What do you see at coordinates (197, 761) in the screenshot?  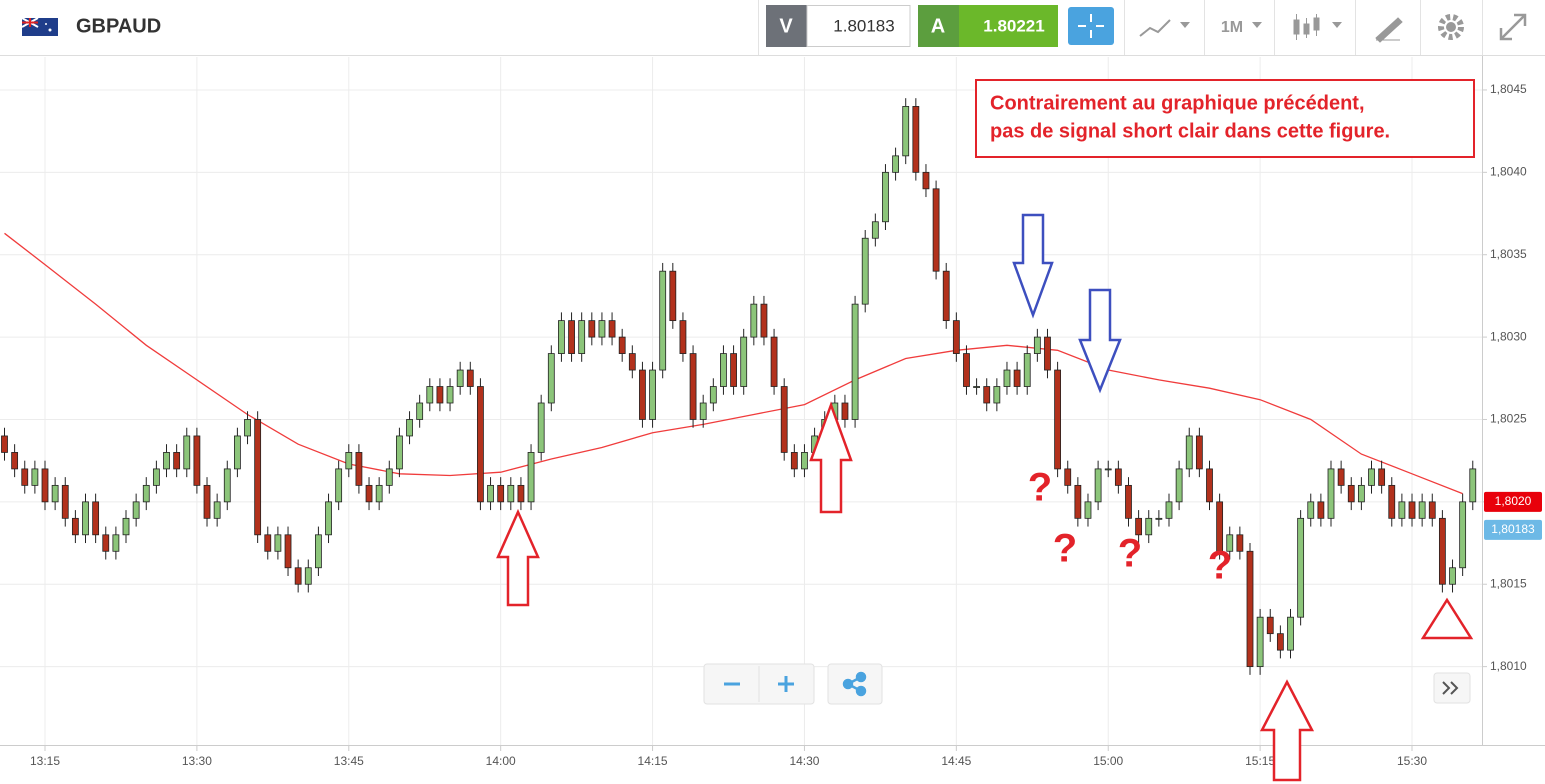 I see `x-tick-label: 13:30` at bounding box center [197, 761].